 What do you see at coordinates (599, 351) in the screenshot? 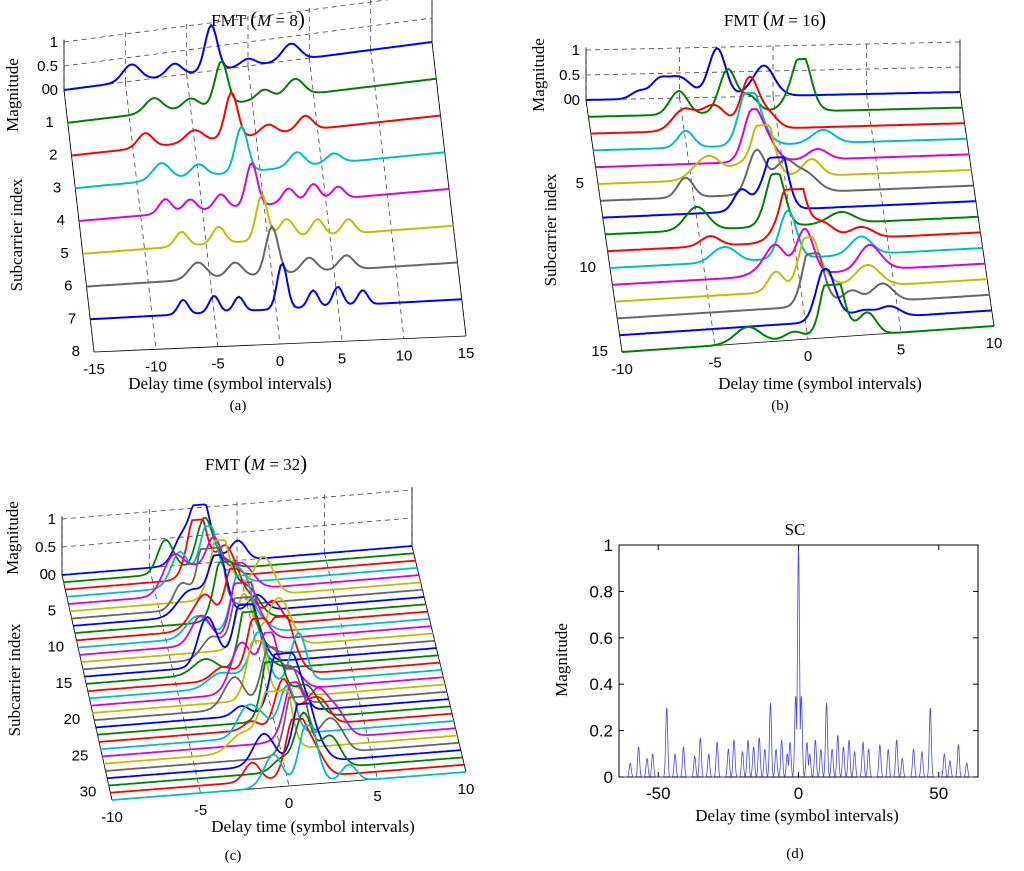
I see `y-tick-label: 15` at bounding box center [599, 351].